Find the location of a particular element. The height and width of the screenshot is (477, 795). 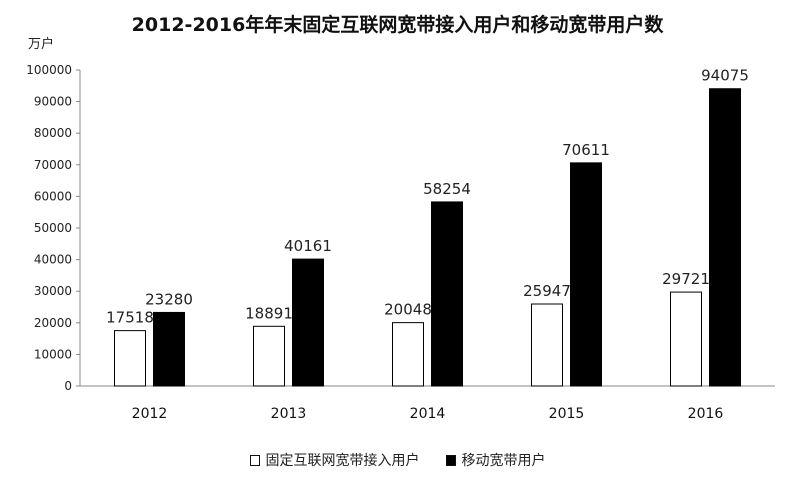

data-label-fixed-broadband: 25947 is located at coordinates (547, 291).